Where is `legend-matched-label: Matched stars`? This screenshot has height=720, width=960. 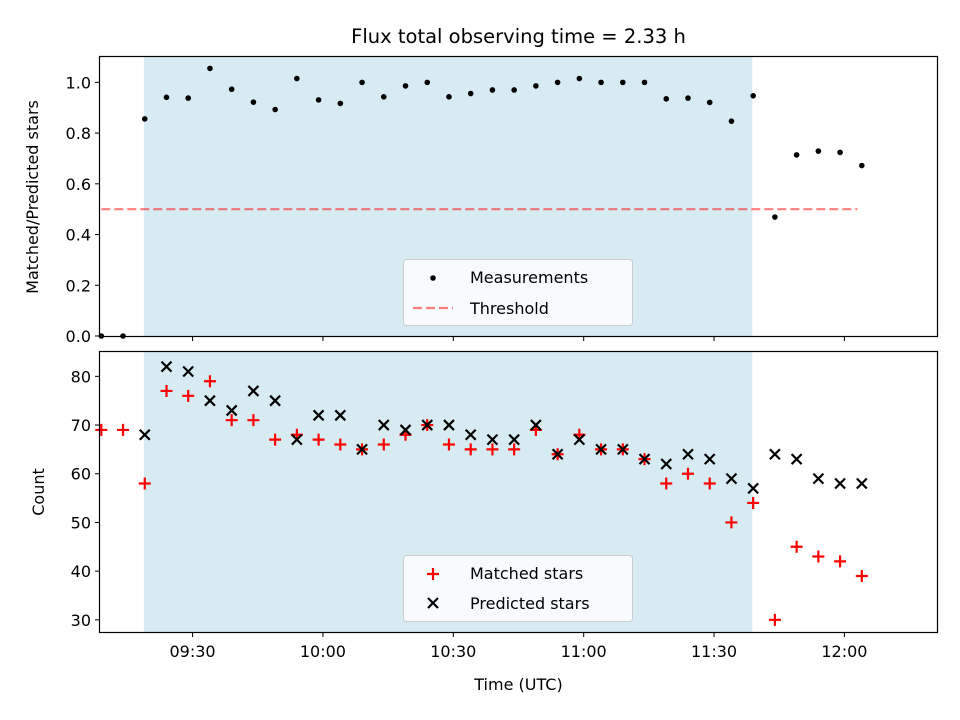 legend-matched-label: Matched stars is located at coordinates (526, 573).